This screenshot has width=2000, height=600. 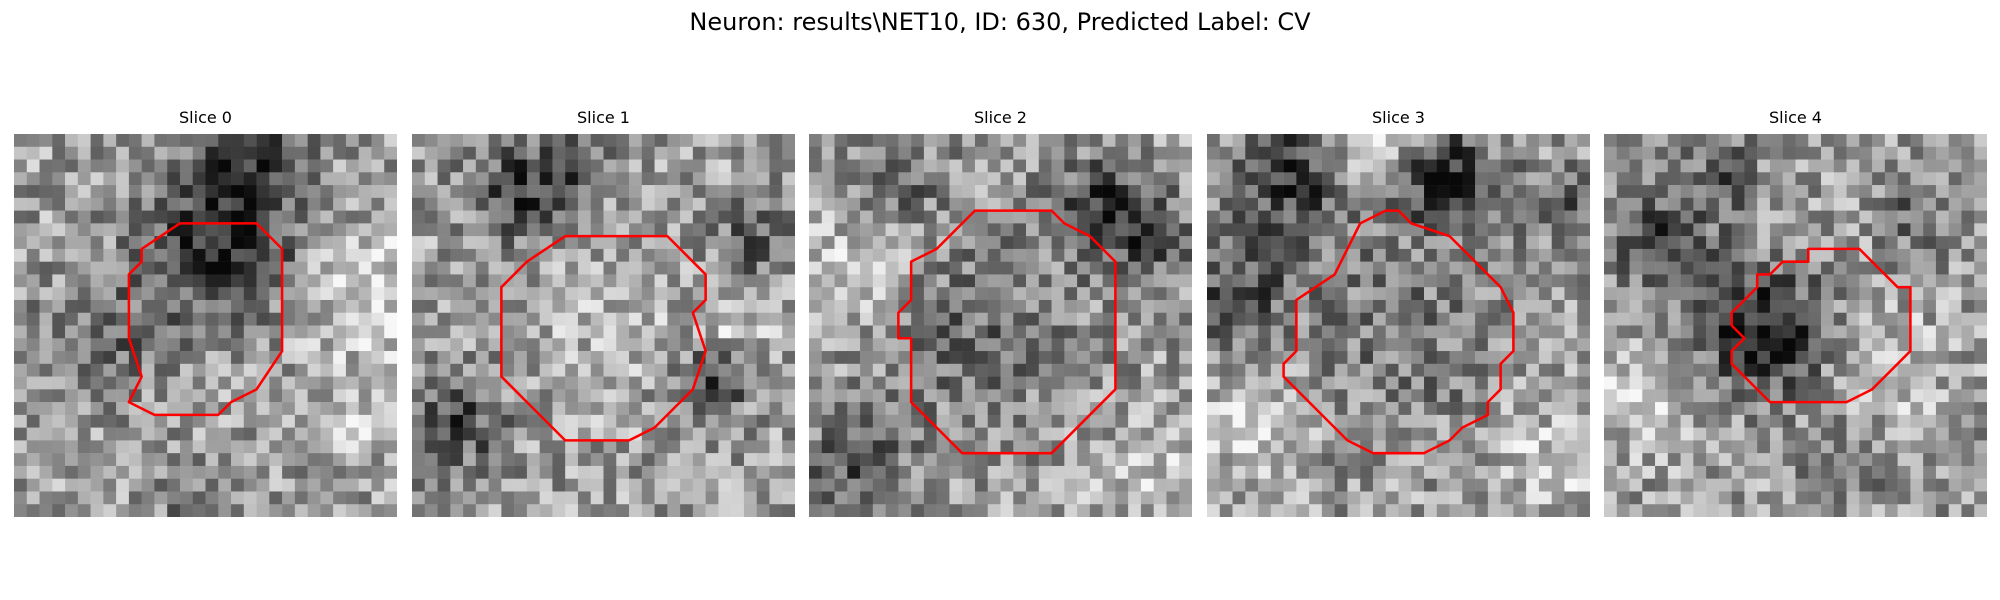 I want to click on slice-title: Slice 2, so click(x=1000, y=117).